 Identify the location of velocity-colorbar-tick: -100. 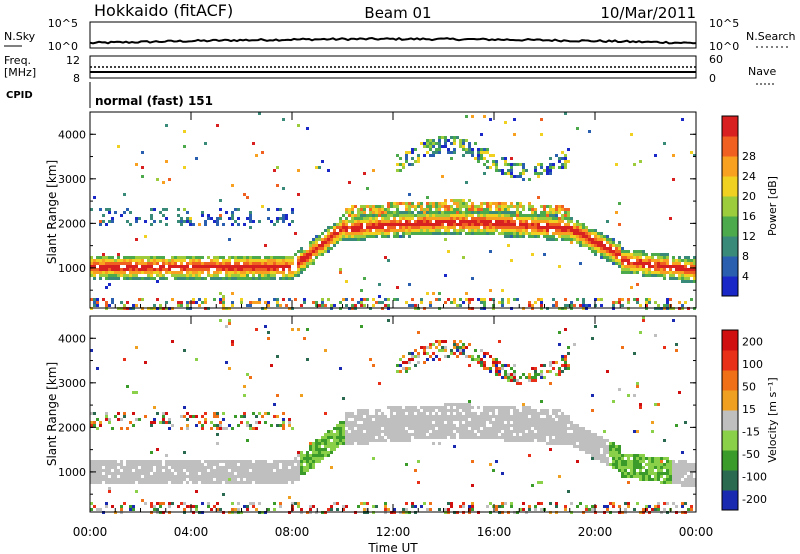
(754, 476).